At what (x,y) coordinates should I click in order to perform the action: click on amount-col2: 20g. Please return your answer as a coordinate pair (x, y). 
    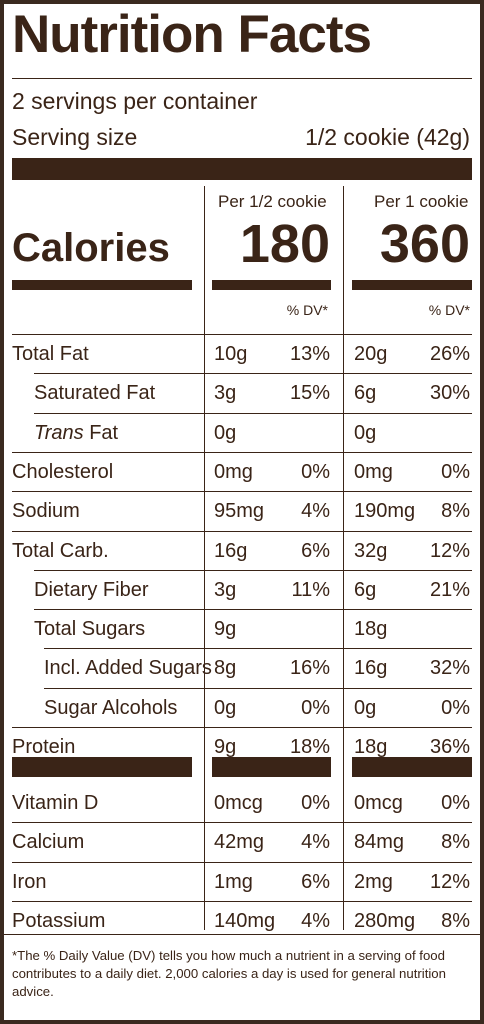
    Looking at the image, I should click on (371, 354).